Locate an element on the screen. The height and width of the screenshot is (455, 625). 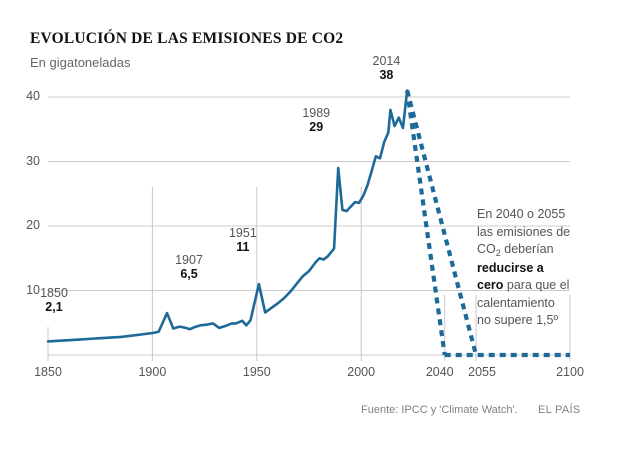
note-line-3-post: deberían is located at coordinates (527, 249).